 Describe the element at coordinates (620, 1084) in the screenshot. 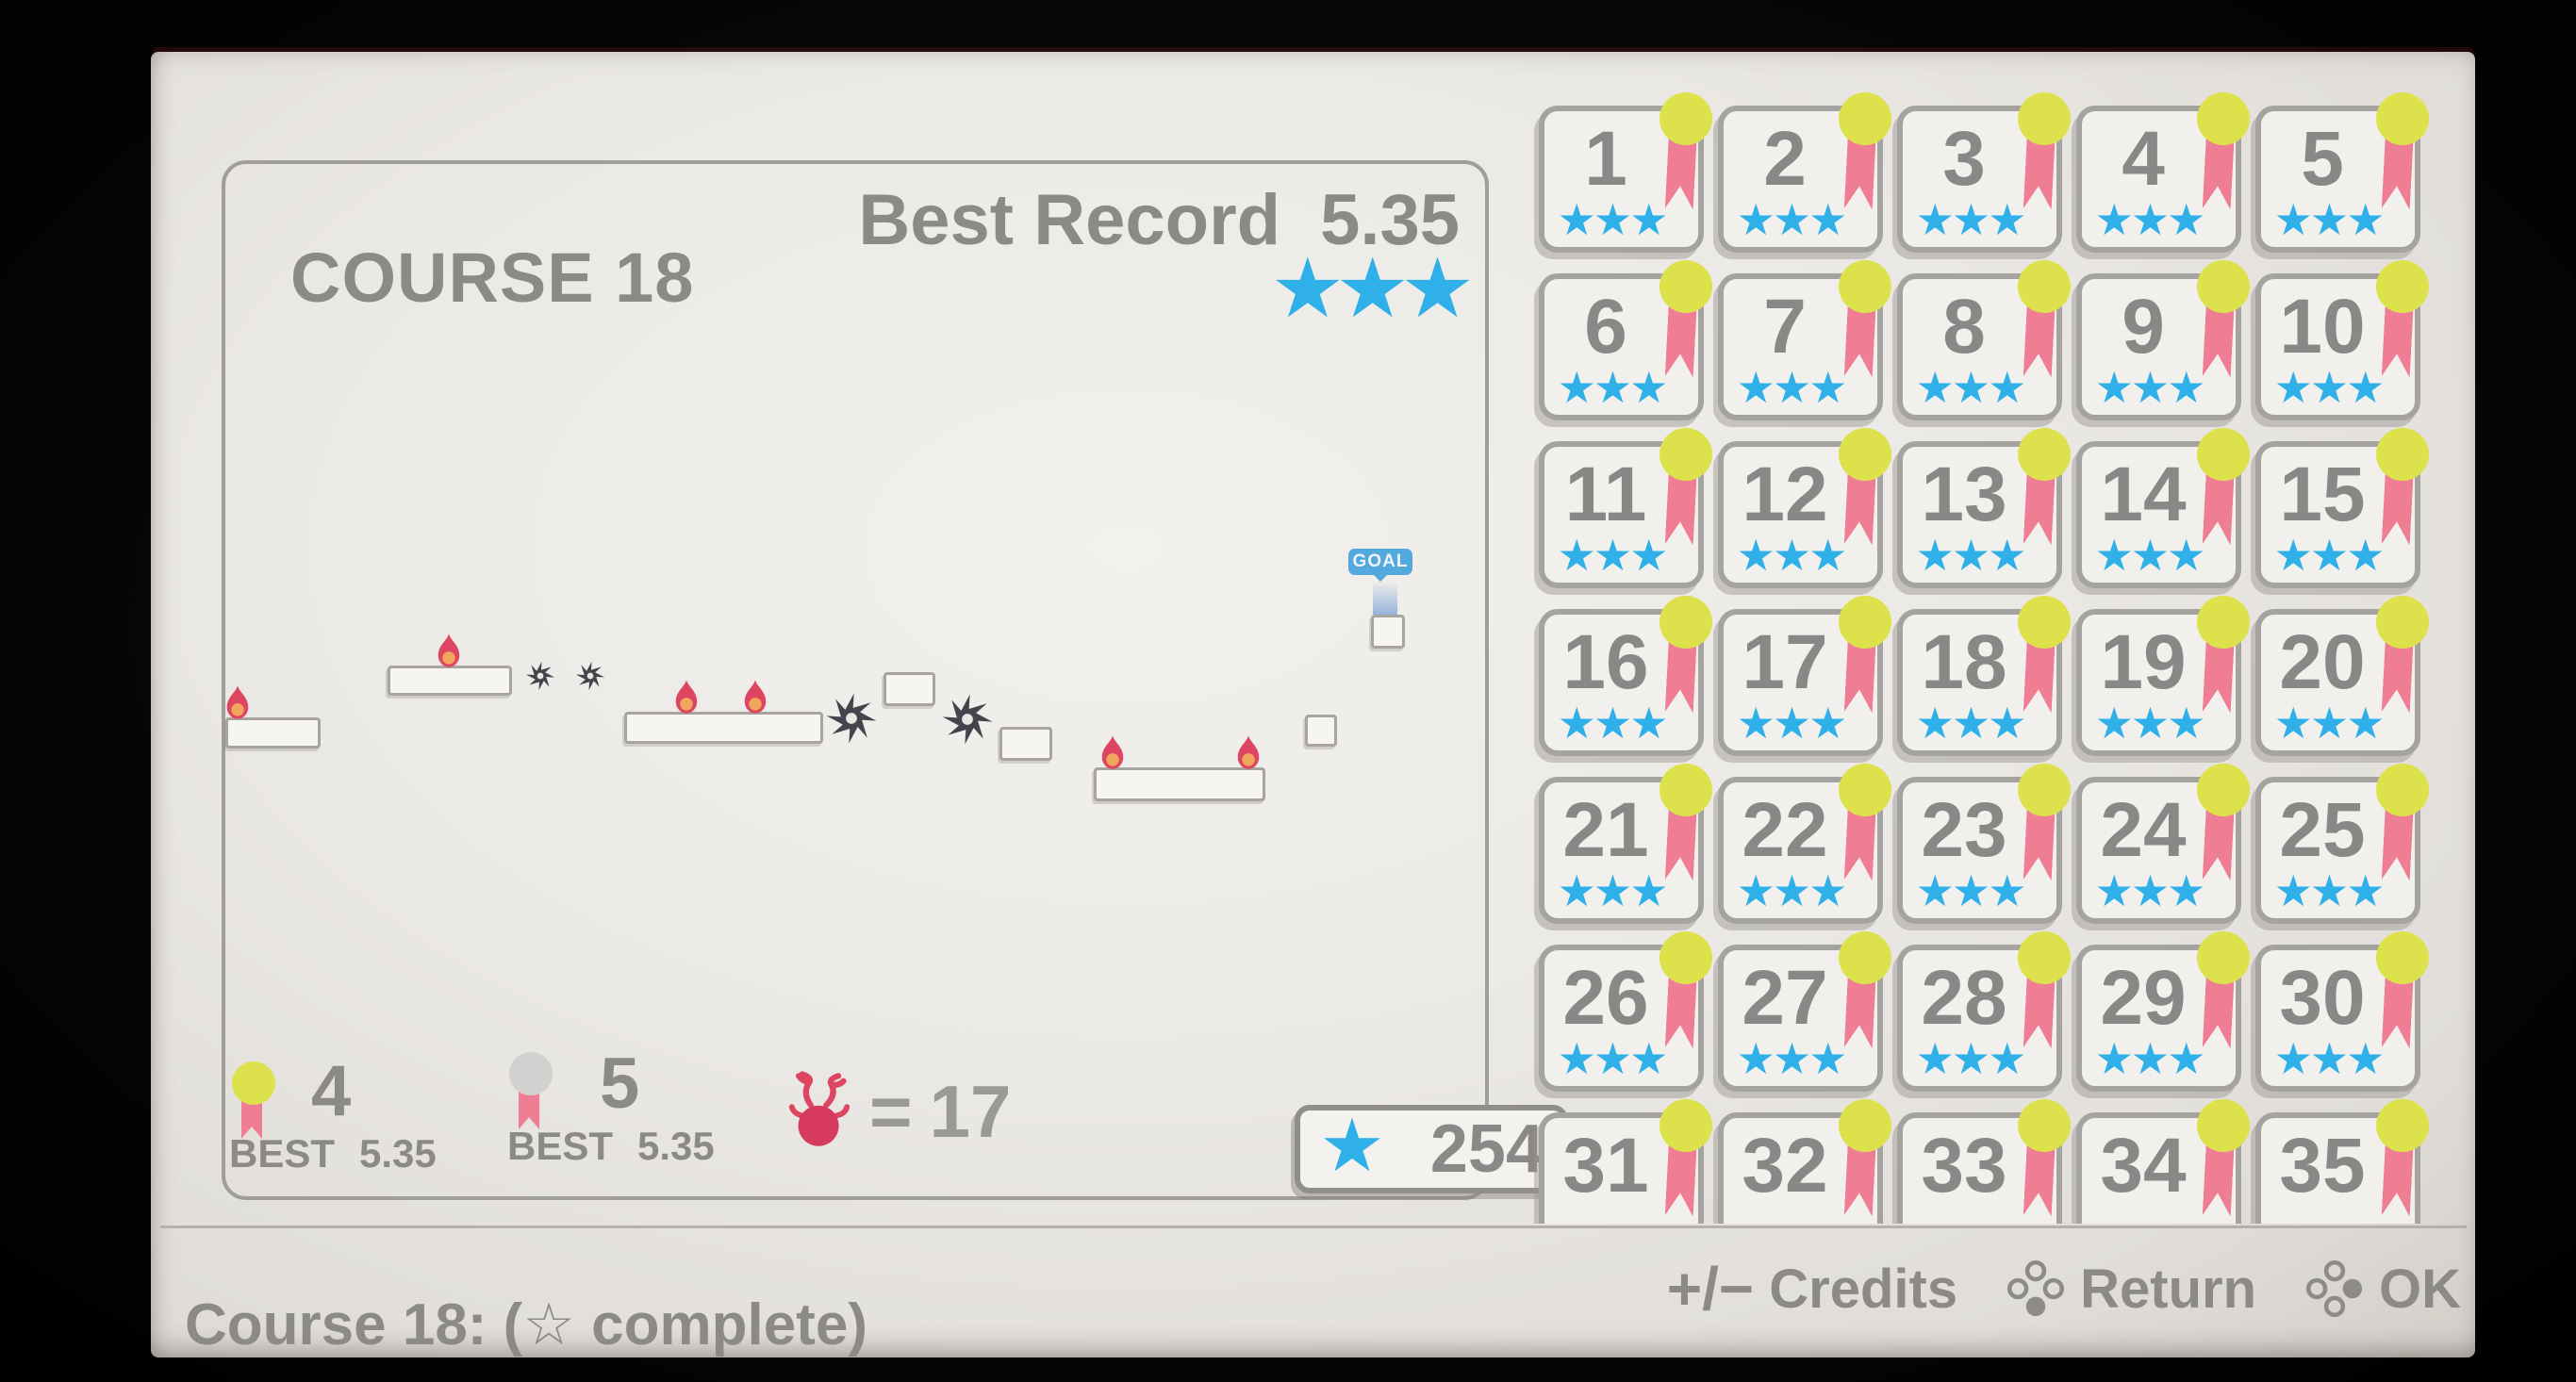

I see `silver-medal-count: 5` at that location.